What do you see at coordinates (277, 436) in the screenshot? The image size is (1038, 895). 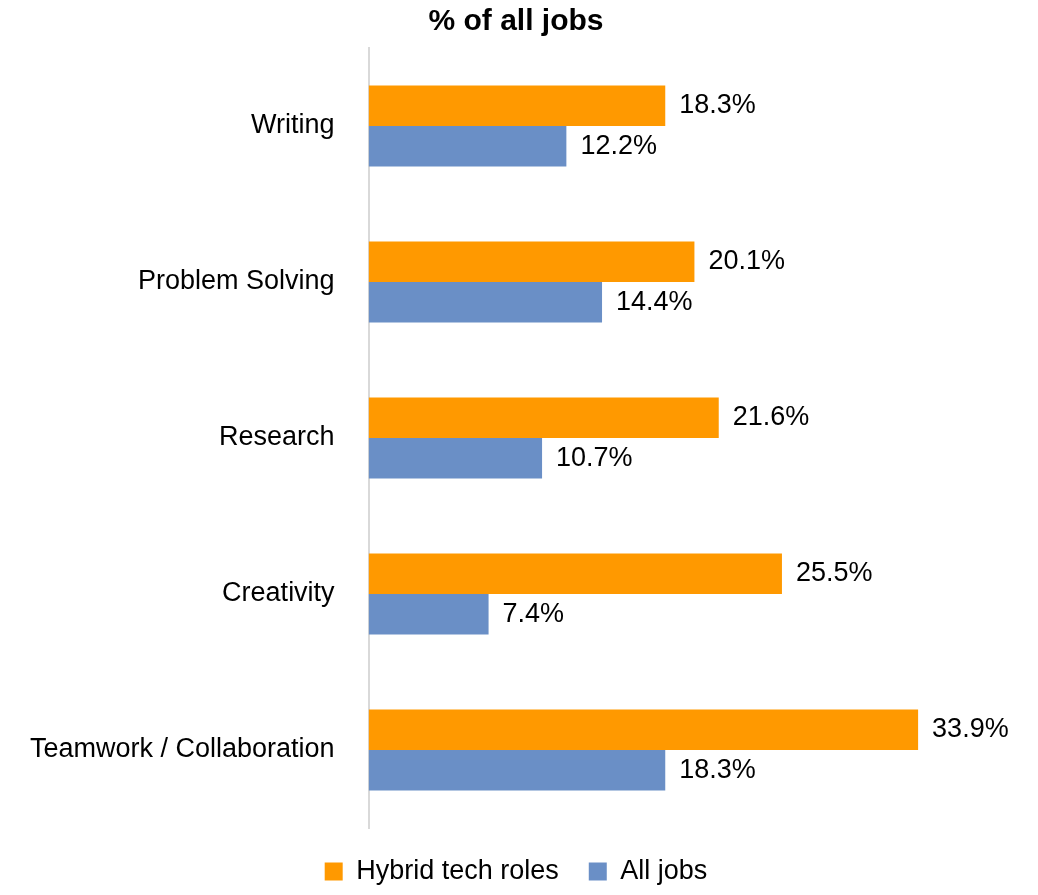 I see `y-tick-label: Research` at bounding box center [277, 436].